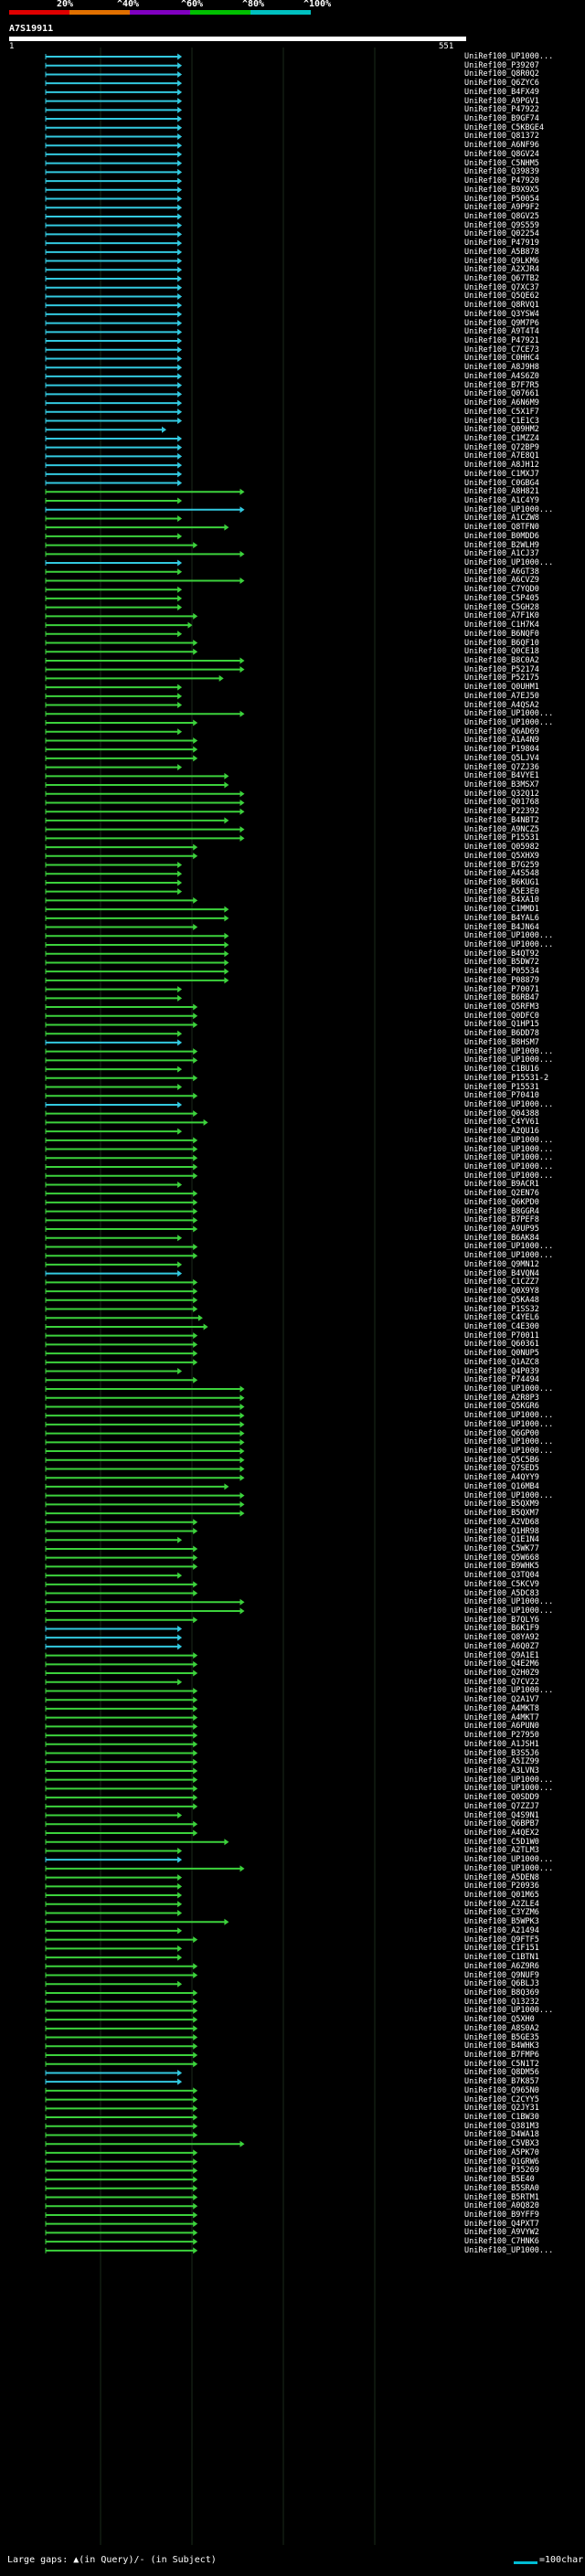 This screenshot has width=585, height=2576. Describe the element at coordinates (502, 1522) in the screenshot. I see `hit-label-link: UniRef100_A2VD68` at that location.